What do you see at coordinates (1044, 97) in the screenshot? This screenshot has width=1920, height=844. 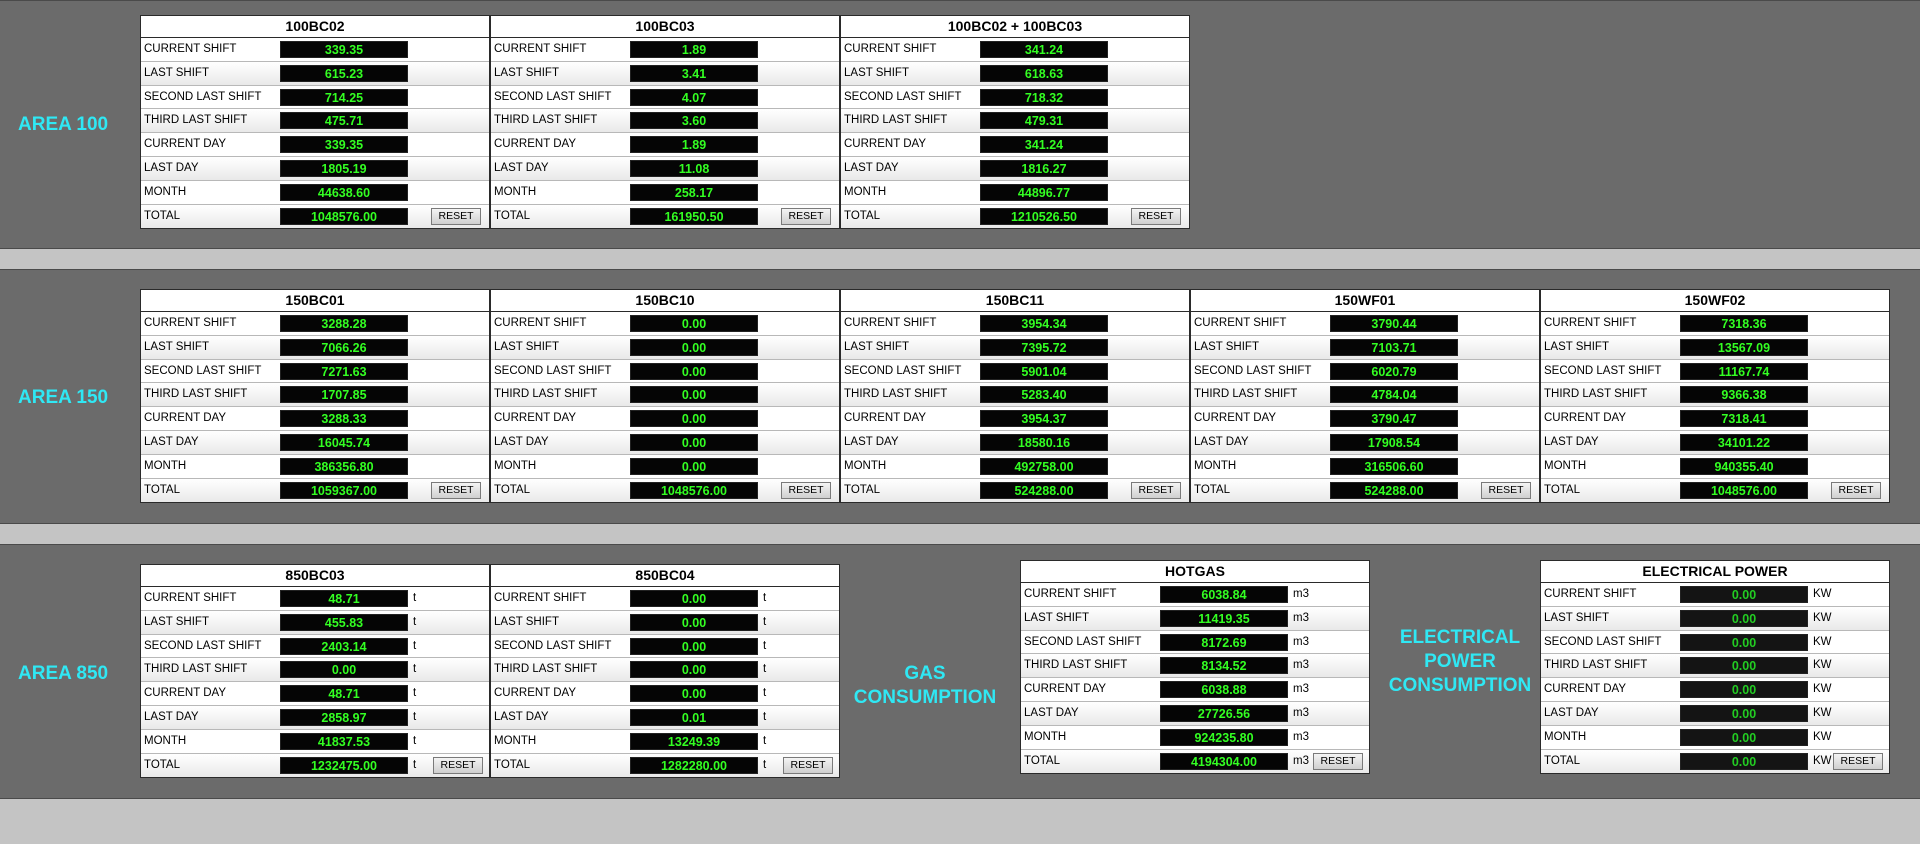 I see `value-display: 718.32` at bounding box center [1044, 97].